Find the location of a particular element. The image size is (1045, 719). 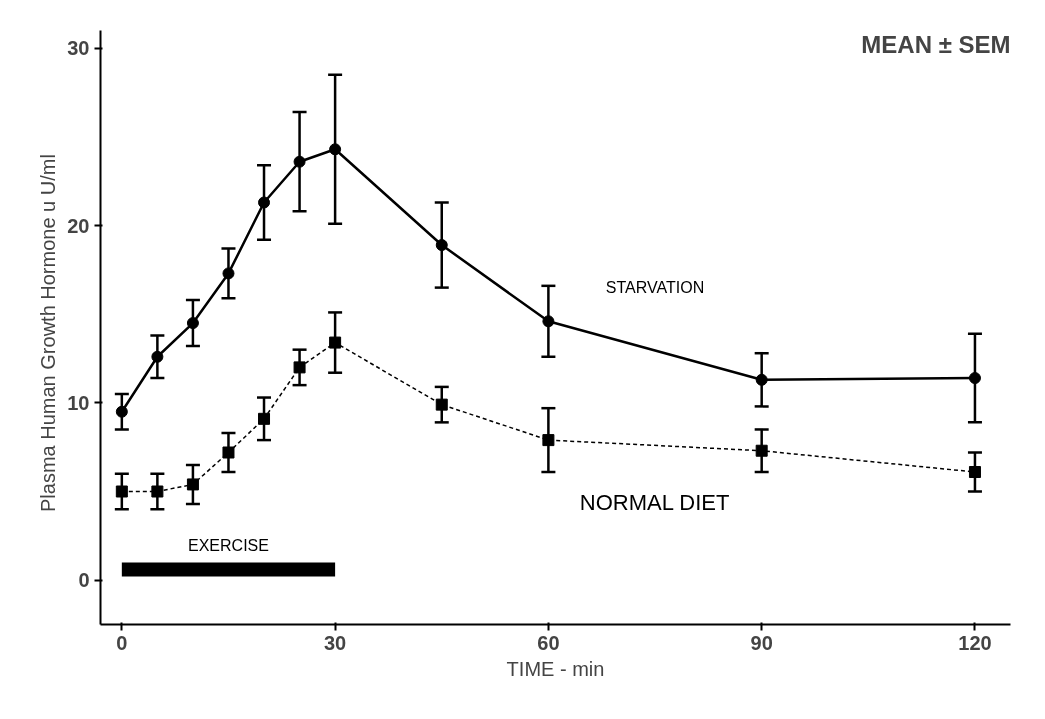

y-tick-label: 10 is located at coordinates (78, 402).